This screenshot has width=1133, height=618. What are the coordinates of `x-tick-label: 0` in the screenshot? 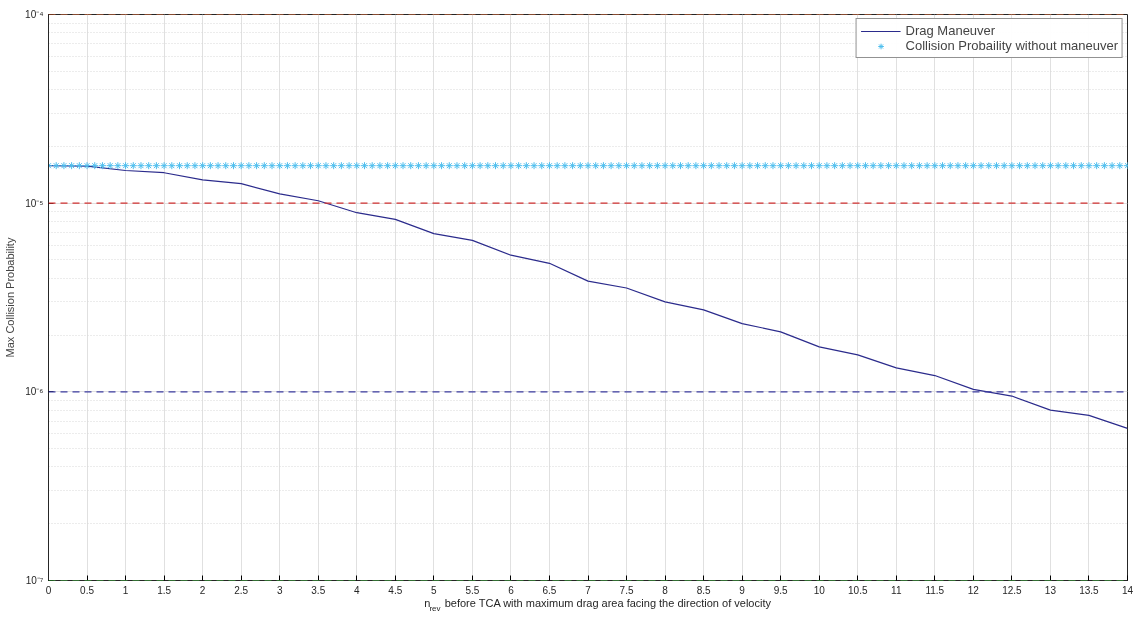 It's located at (48, 590).